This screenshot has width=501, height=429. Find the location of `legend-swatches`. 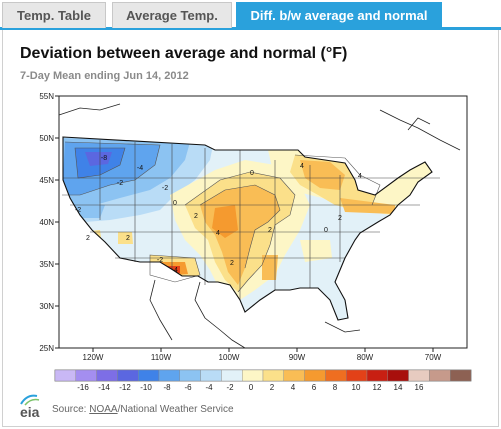

legend-swatches is located at coordinates (263, 375).